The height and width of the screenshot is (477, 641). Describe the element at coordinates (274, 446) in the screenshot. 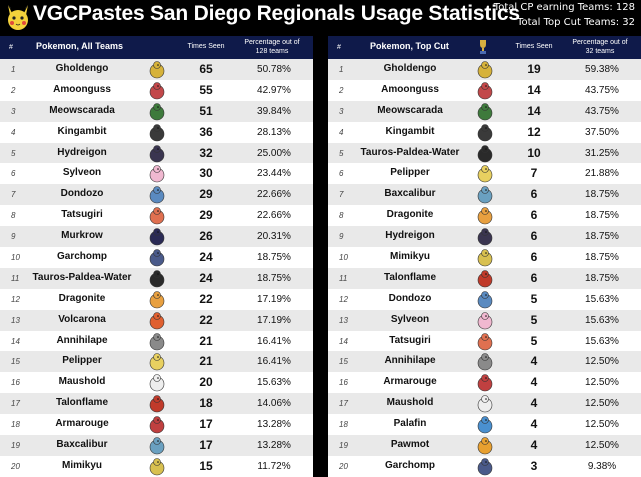

I see `percentage: 13.28%` at that location.